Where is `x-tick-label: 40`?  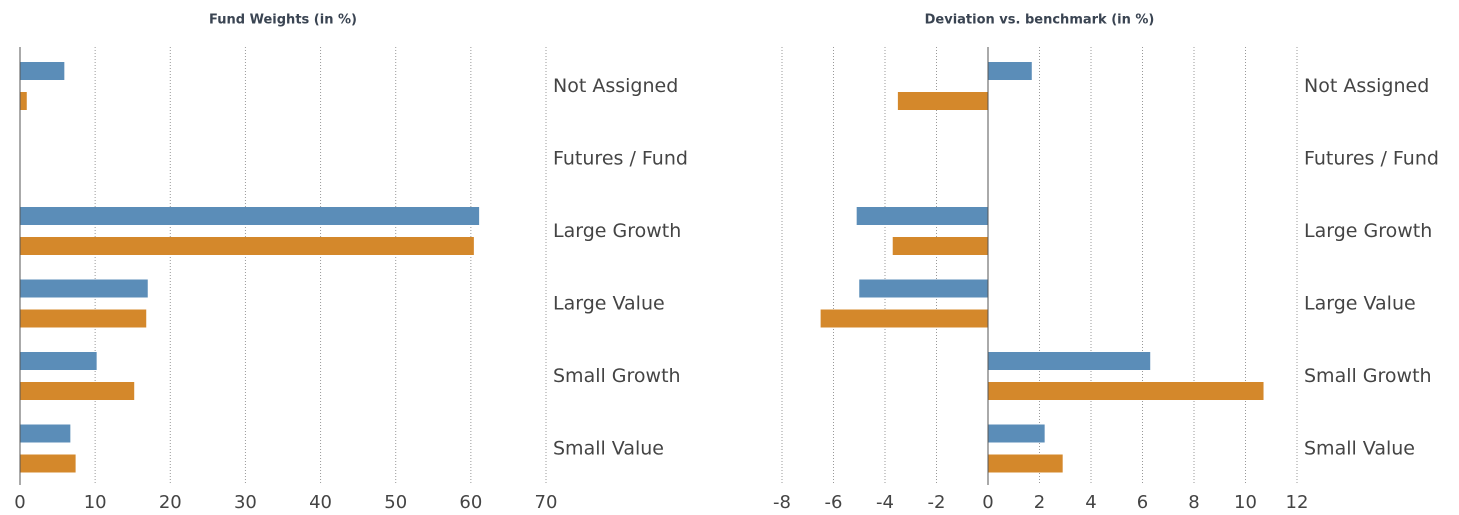
x-tick-label: 40 is located at coordinates (320, 502).